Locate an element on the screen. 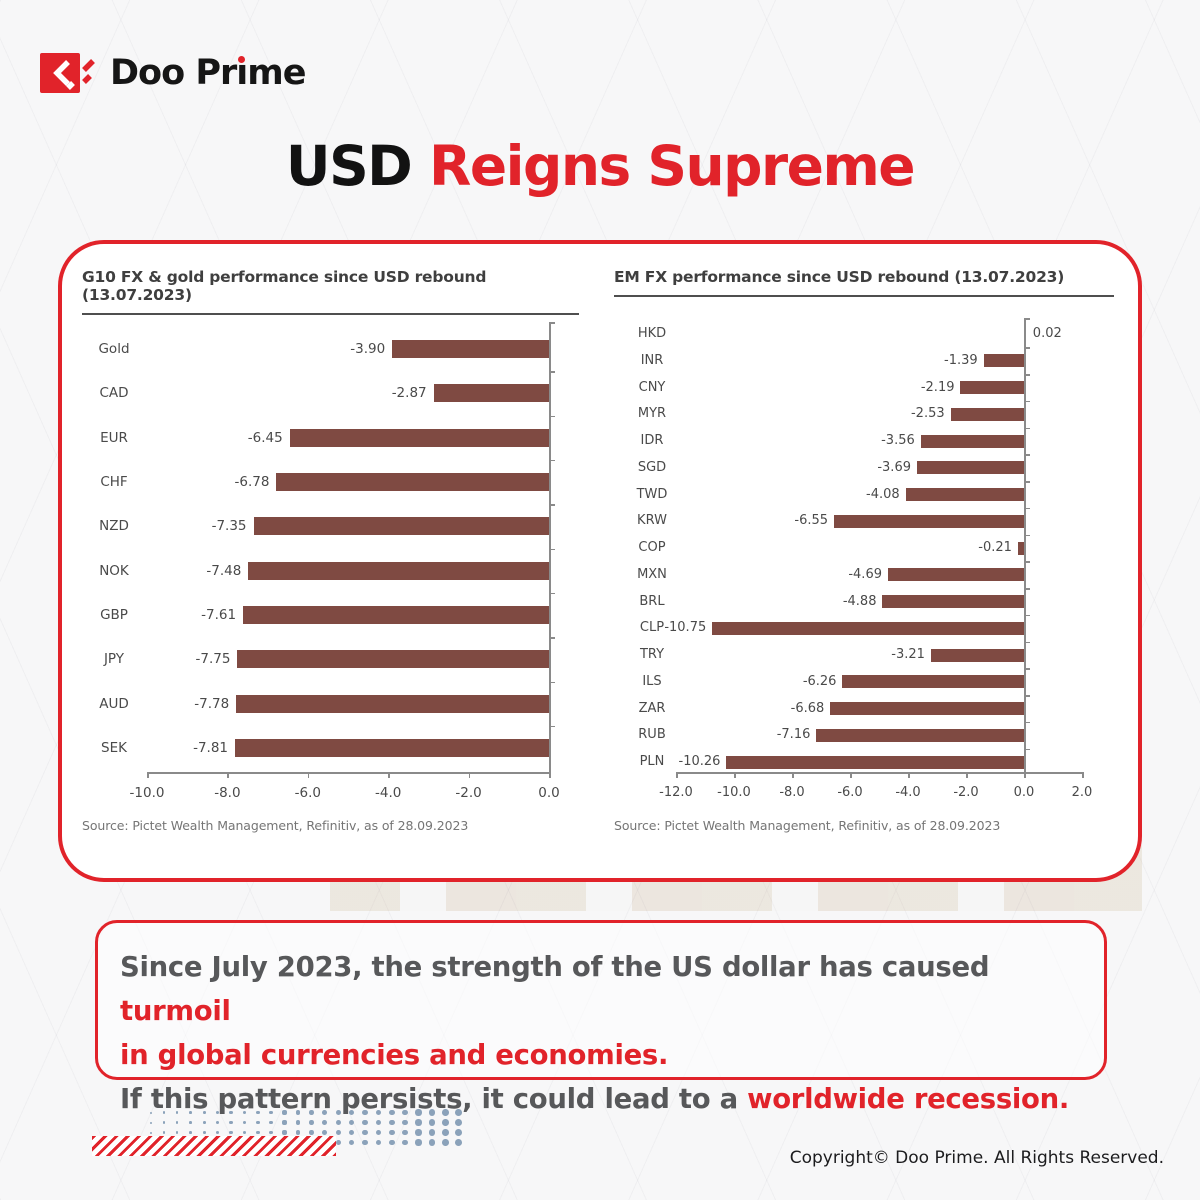 Image resolution: width=1200 pixels, height=1200 pixels. category-label-inr: INR is located at coordinates (652, 360).